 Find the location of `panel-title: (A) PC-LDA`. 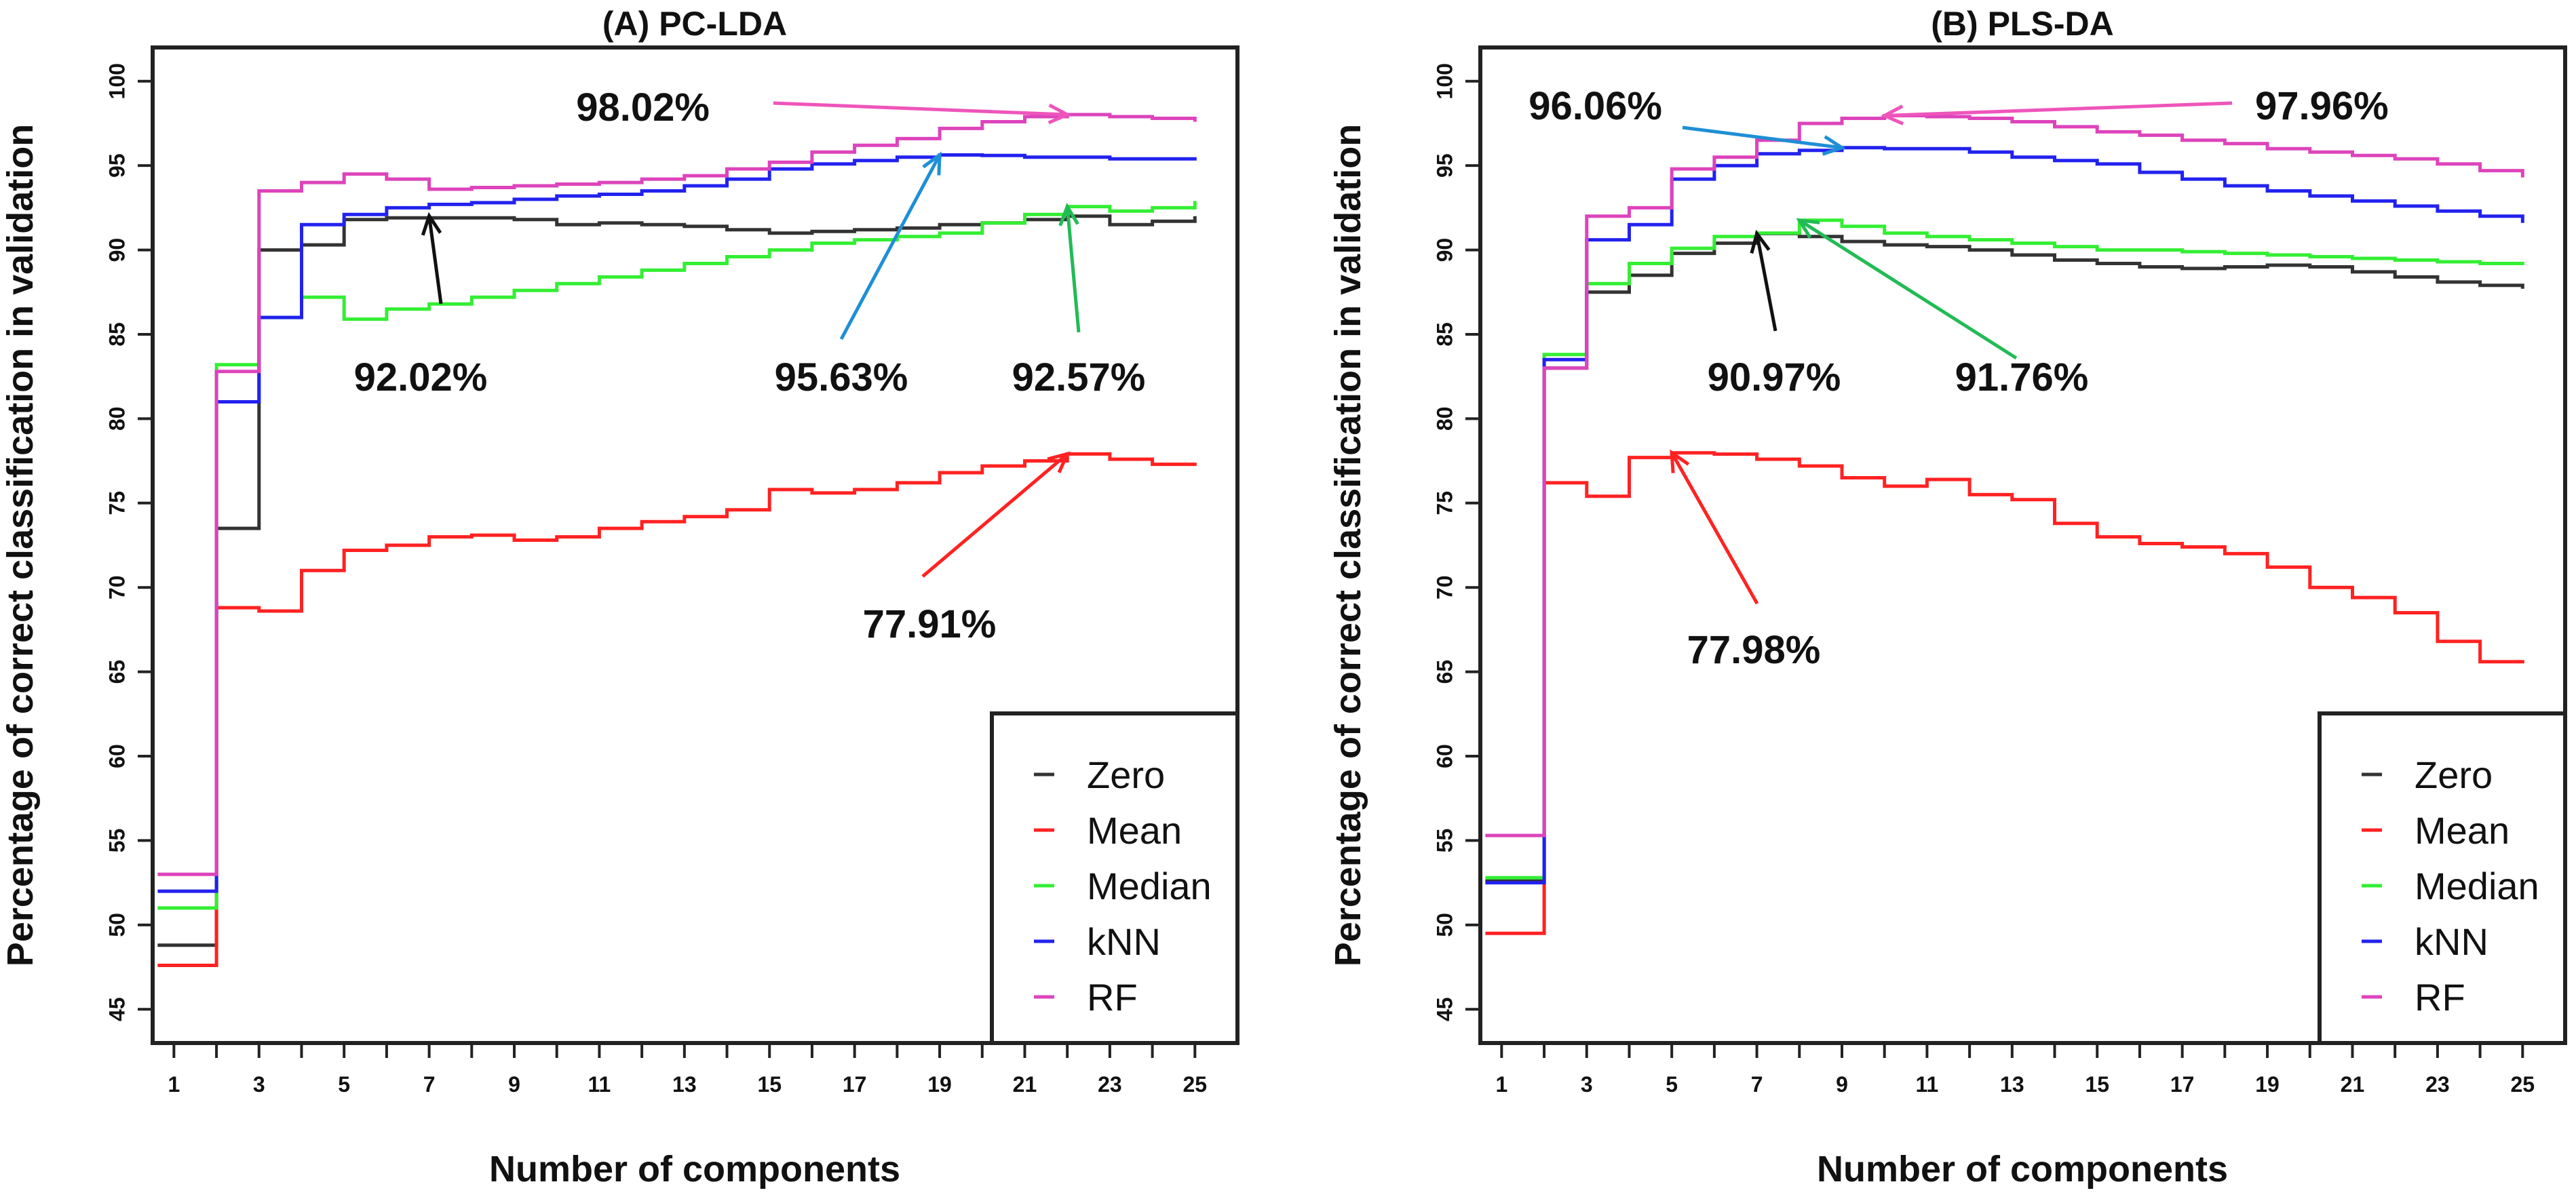

panel-title: (A) PC-LDA is located at coordinates (694, 24).